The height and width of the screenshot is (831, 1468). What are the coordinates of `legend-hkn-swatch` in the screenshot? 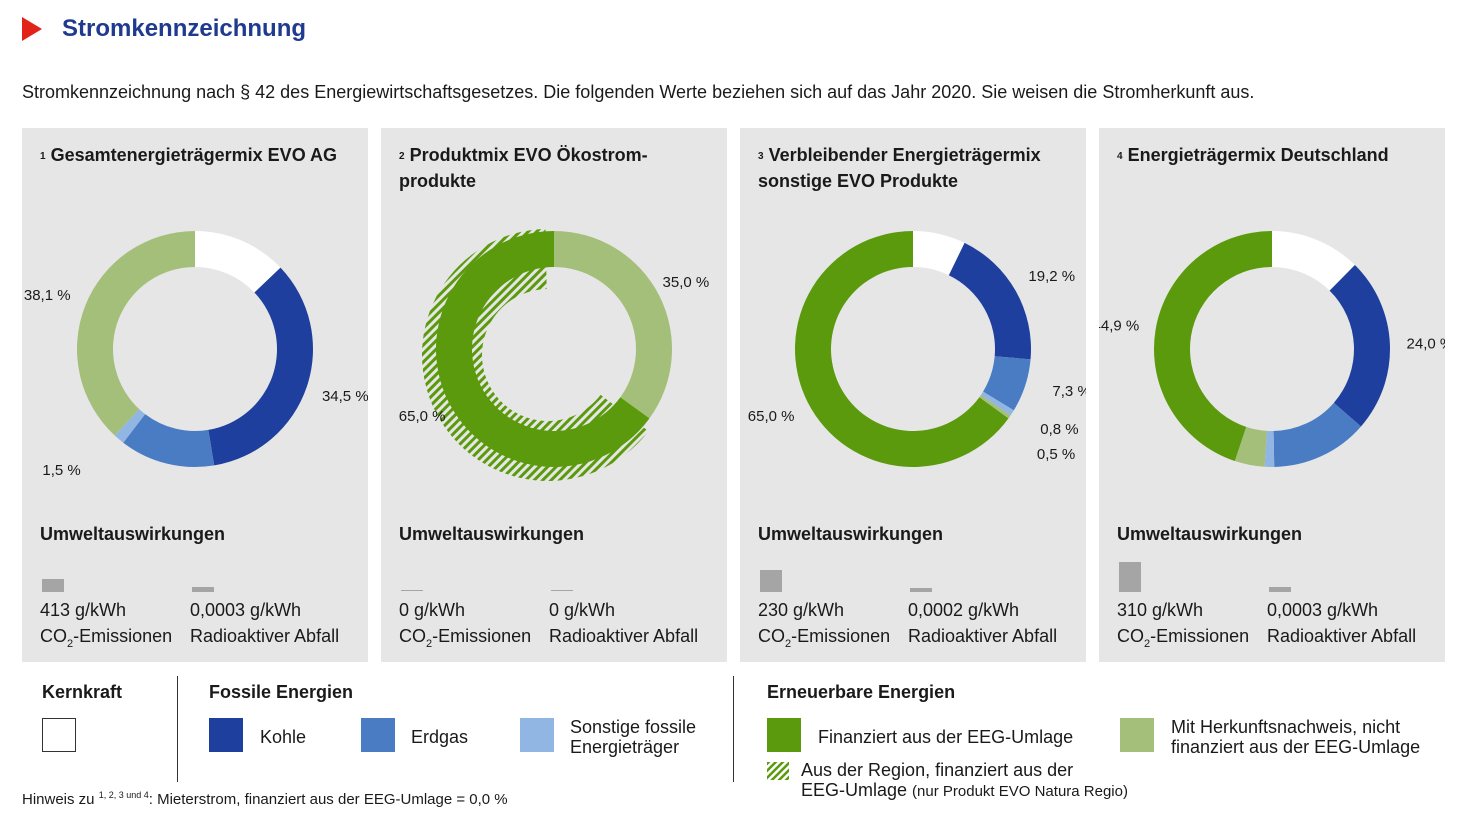 It's located at (1137, 735).